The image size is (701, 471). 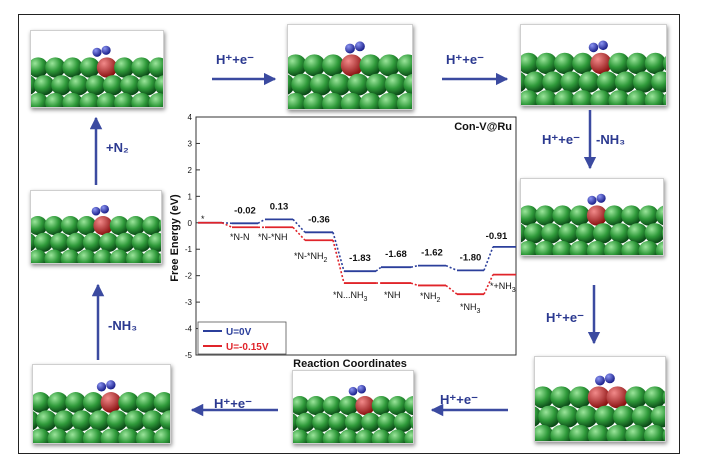 What do you see at coordinates (611, 139) in the screenshot?
I see `step-label-right-1b: -NH₃` at bounding box center [611, 139].